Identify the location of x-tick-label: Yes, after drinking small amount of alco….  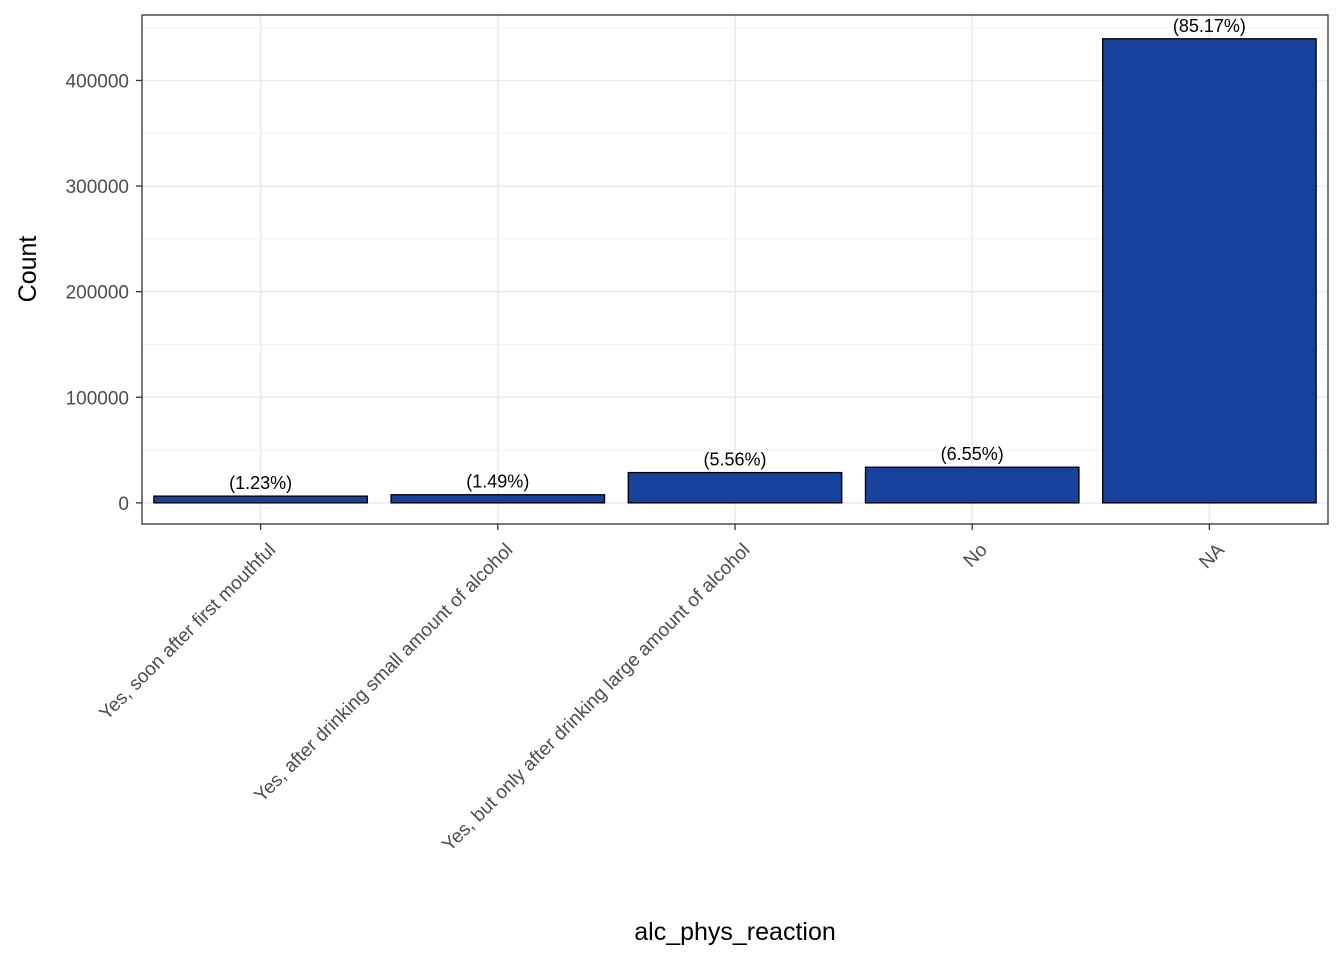
(384, 673).